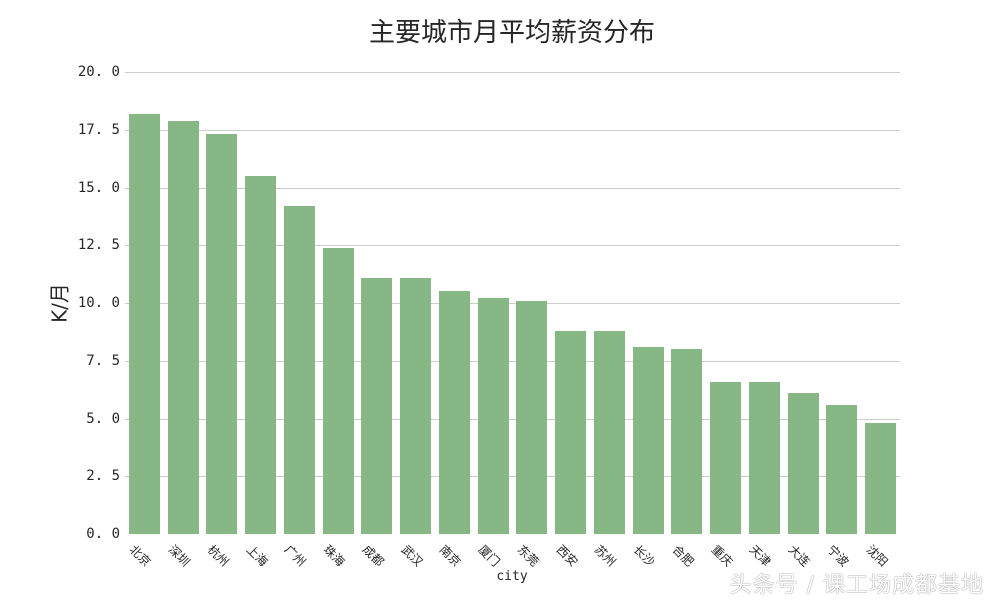 This screenshot has width=1000, height=600. What do you see at coordinates (511, 33) in the screenshot?
I see `chart-title: 主要城市月平均薪资分布` at bounding box center [511, 33].